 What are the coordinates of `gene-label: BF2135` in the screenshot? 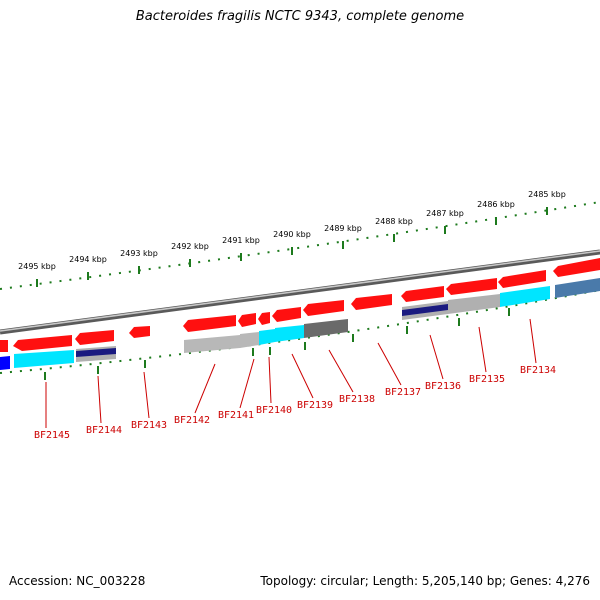 It's located at (487, 379).